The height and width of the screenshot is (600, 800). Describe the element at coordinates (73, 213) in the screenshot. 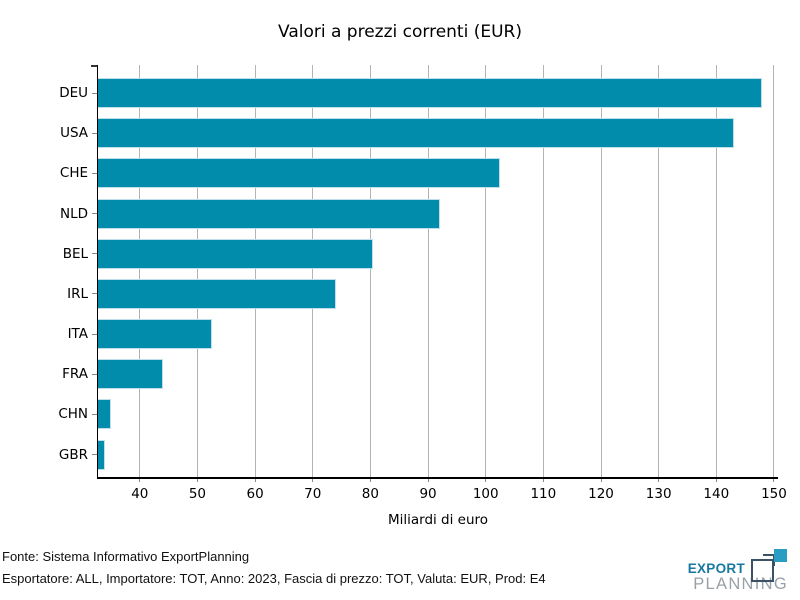

I see `y-tick-label-nld: NLD` at that location.